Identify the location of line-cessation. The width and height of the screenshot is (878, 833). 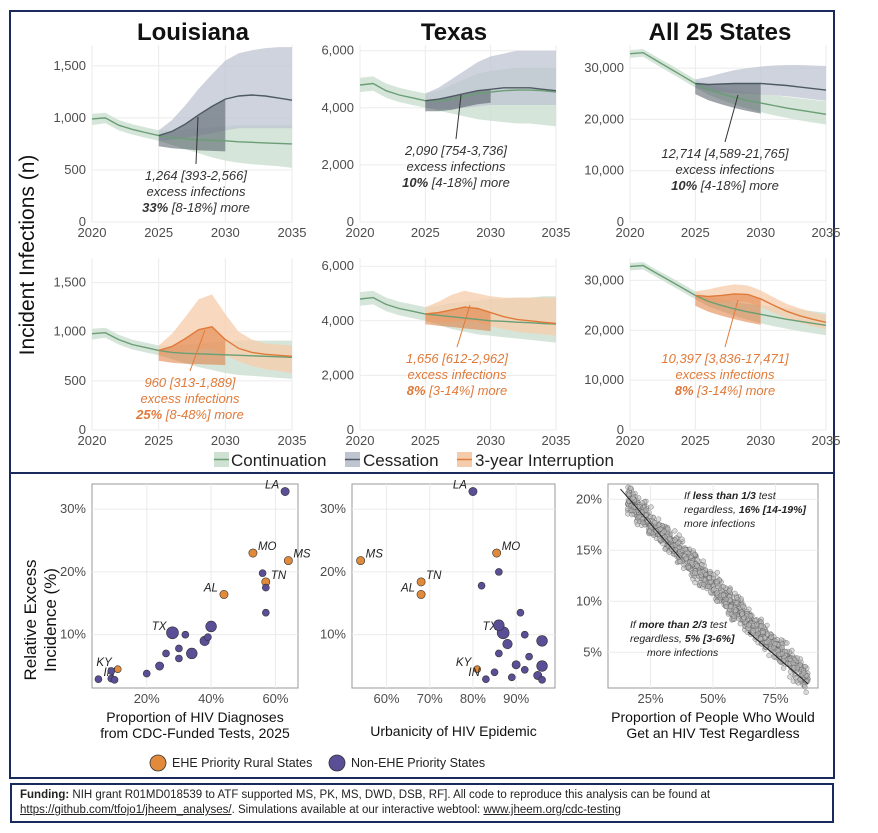
(491, 94).